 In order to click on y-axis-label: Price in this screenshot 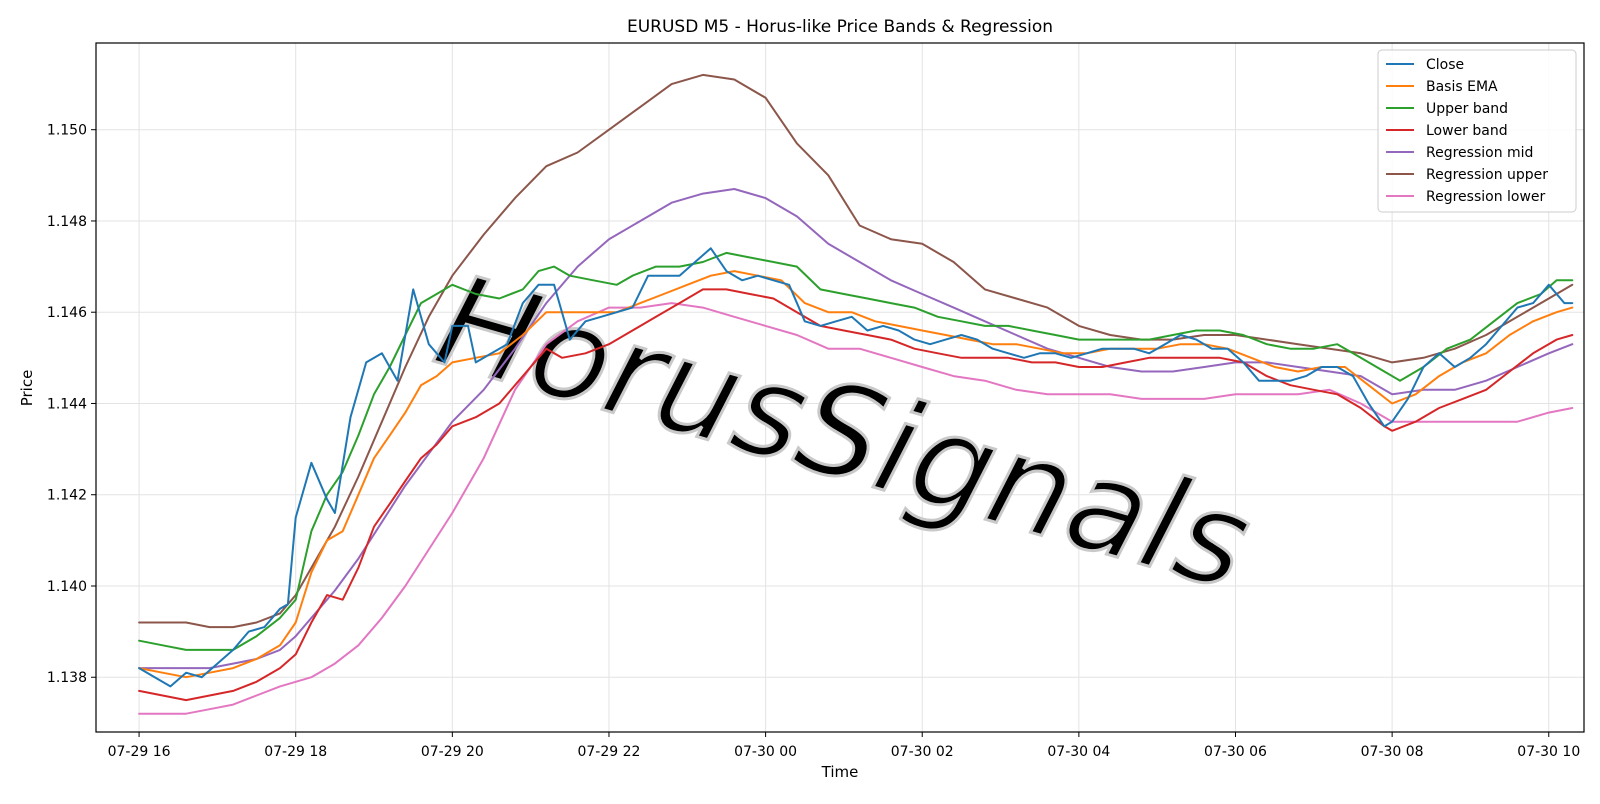, I will do `click(27, 388)`.